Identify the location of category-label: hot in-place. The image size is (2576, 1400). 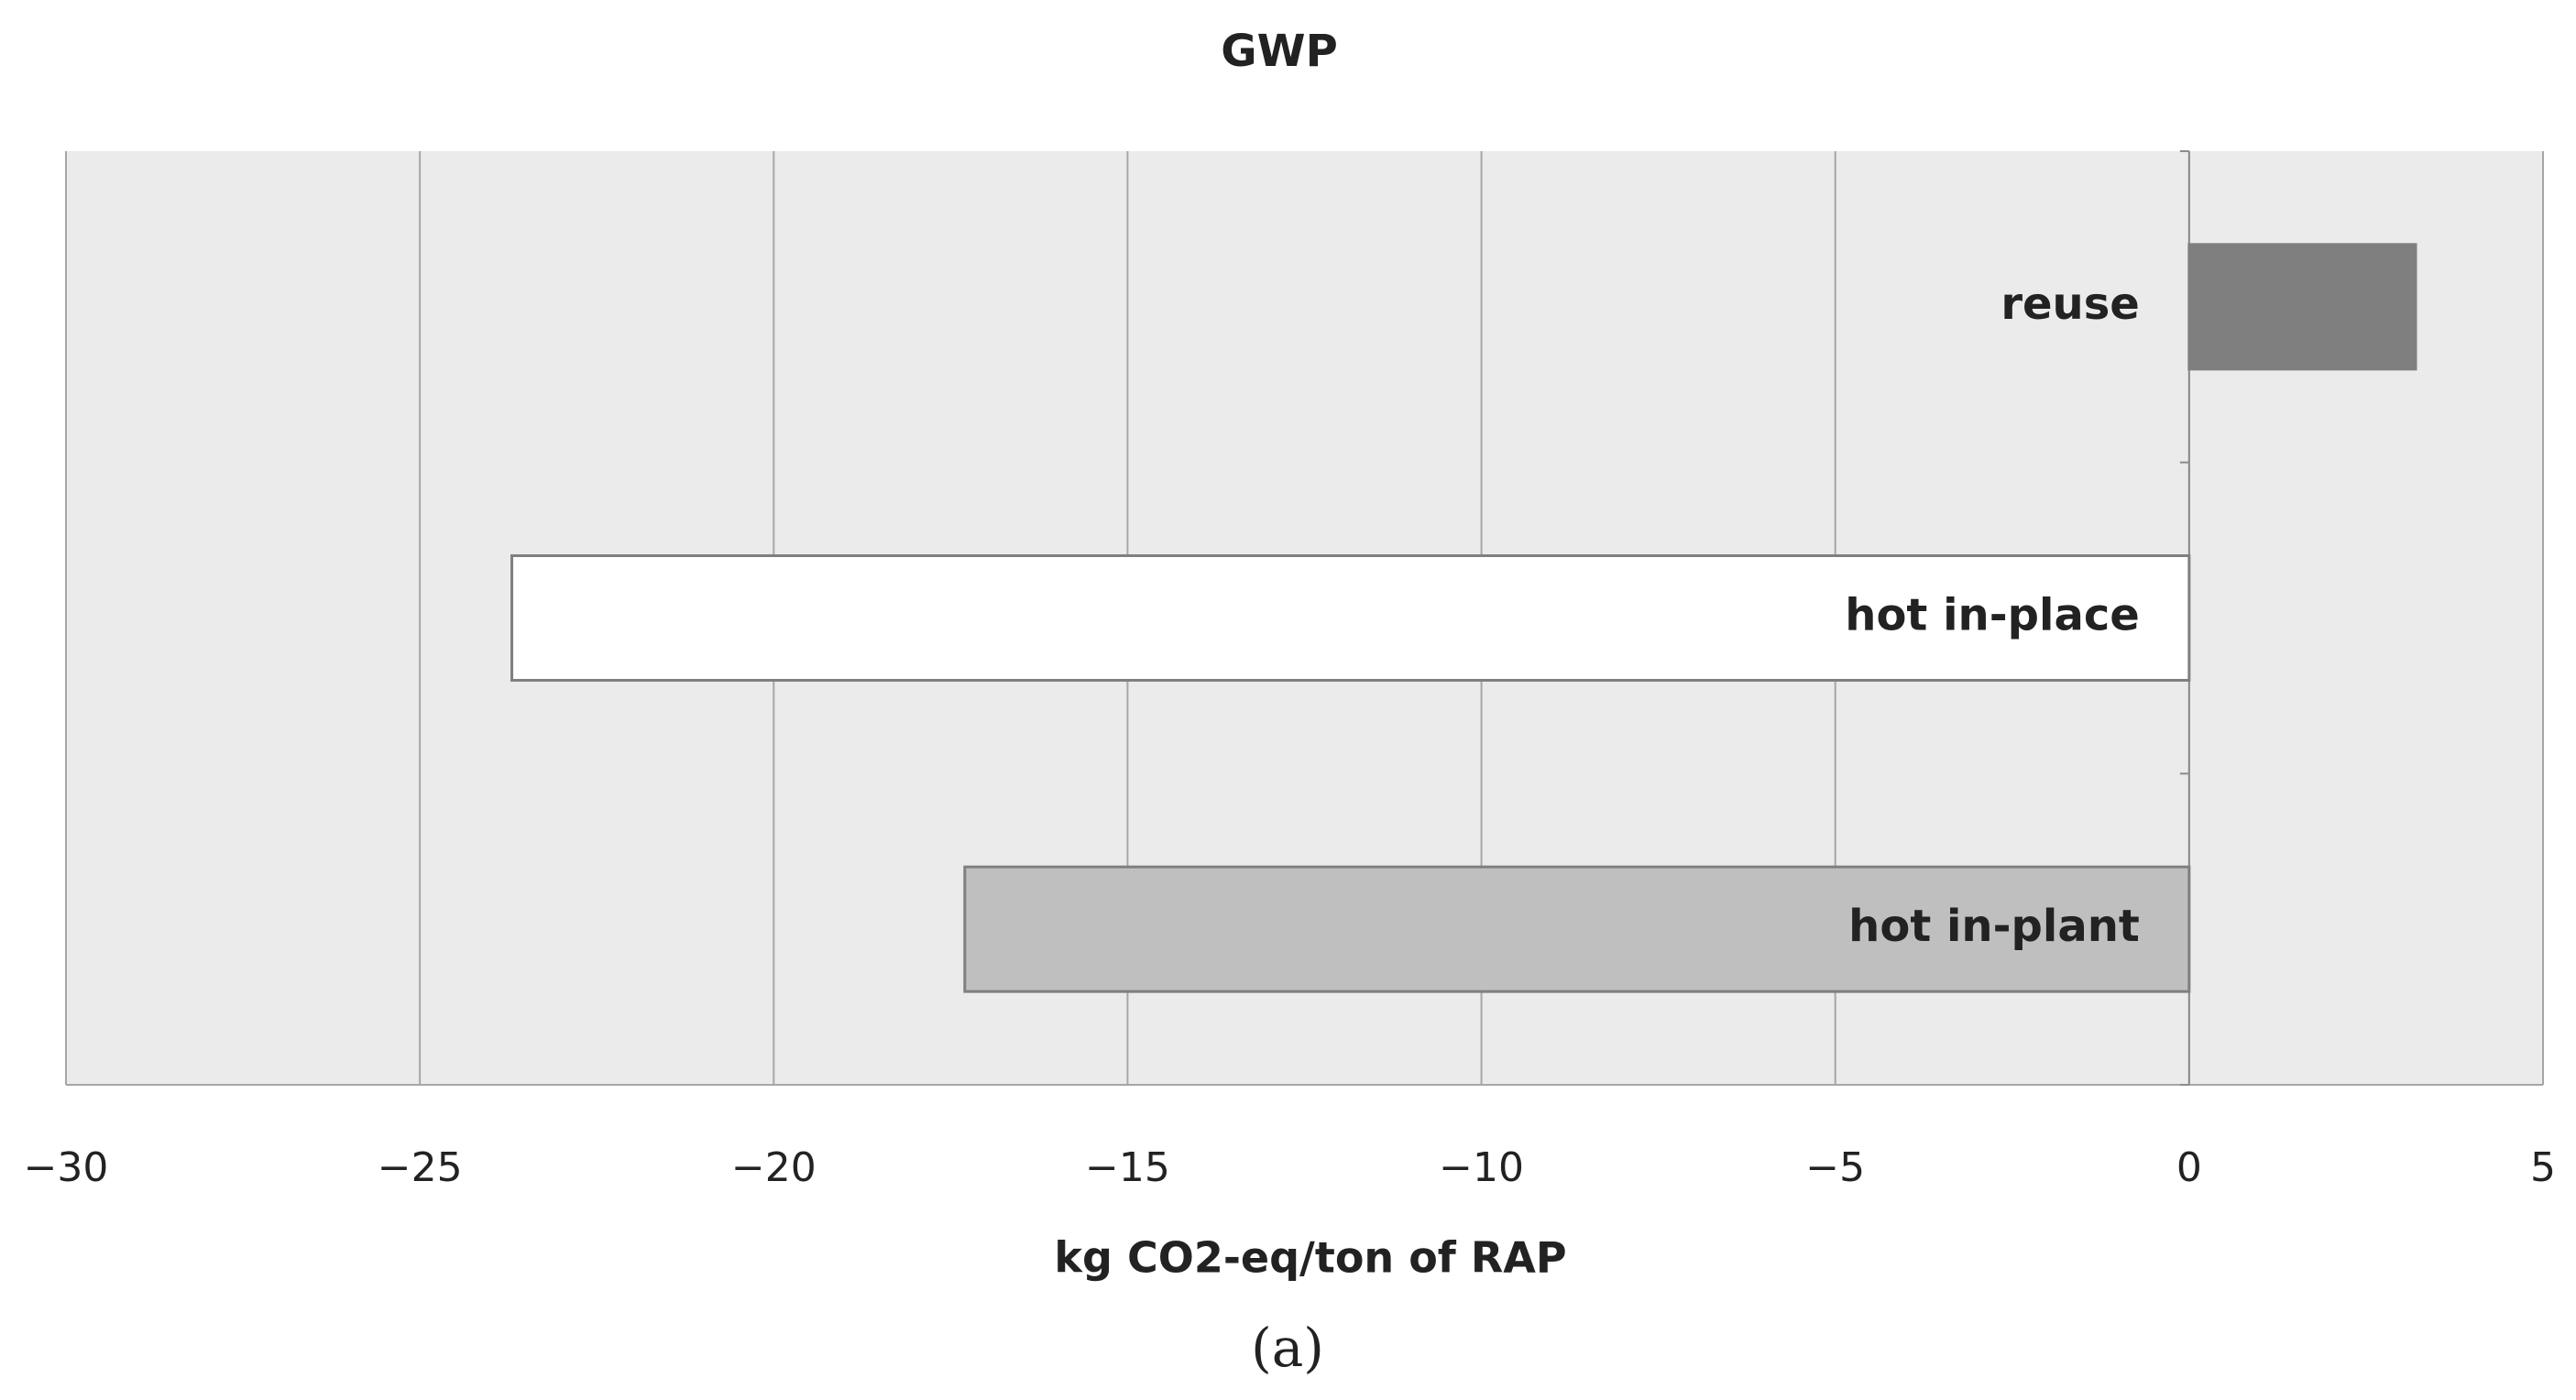
(1992, 615).